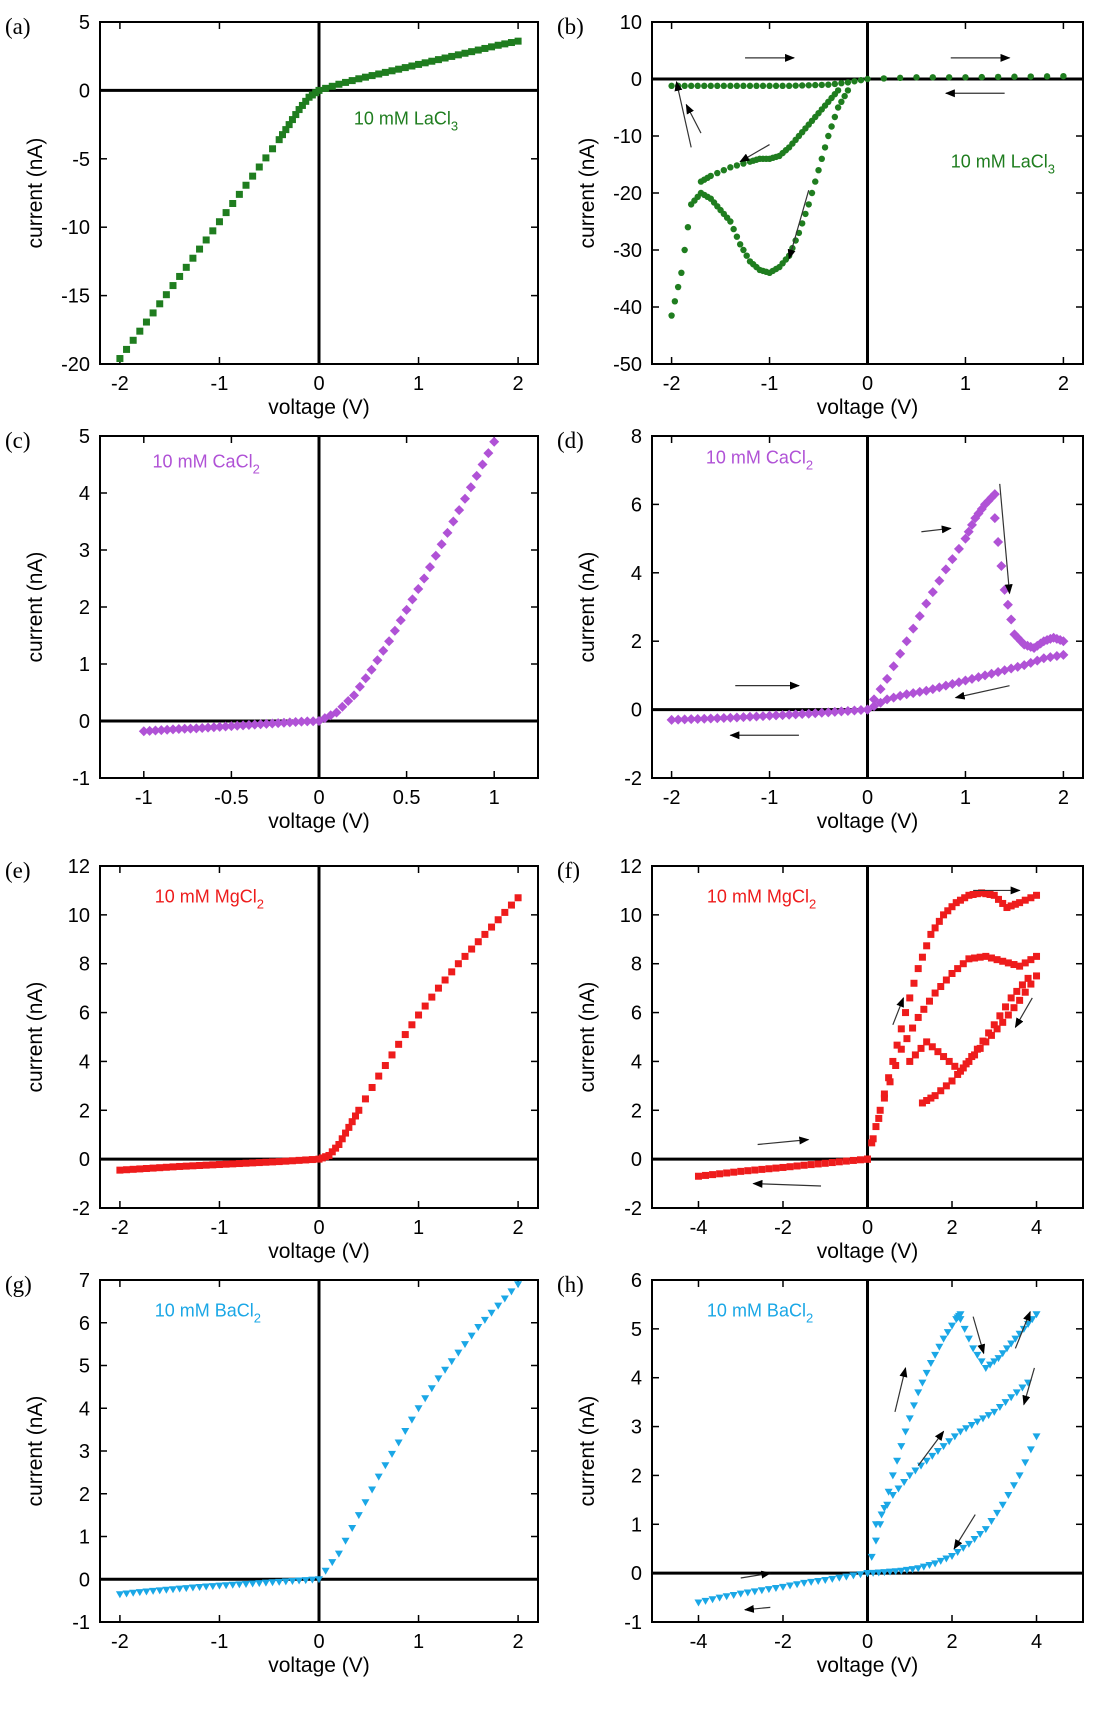  I want to click on y-axis-title: current (nA), so click(587, 1451).